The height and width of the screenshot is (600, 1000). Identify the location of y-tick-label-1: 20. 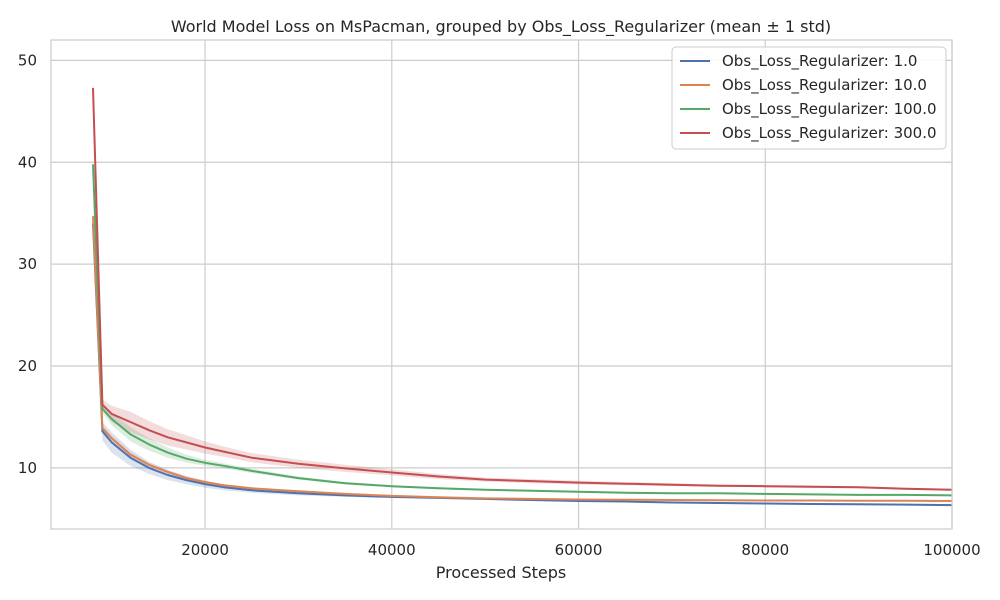
(27, 366).